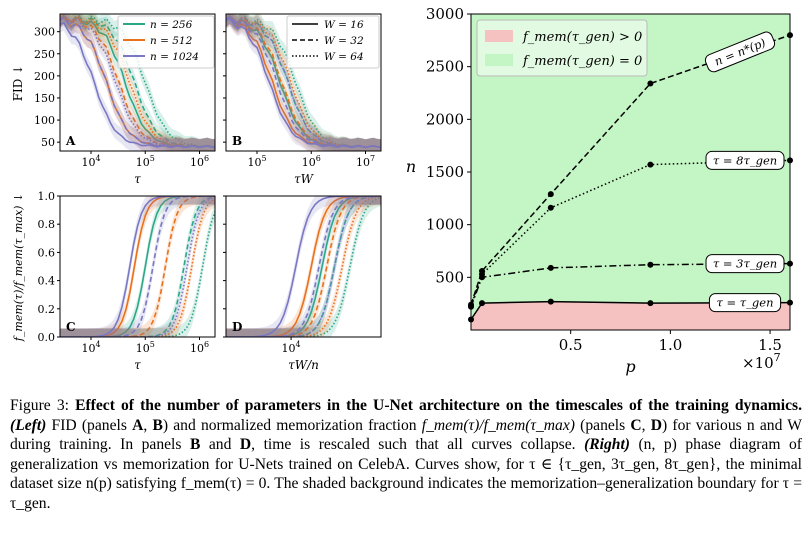 This screenshot has width=811, height=553. I want to click on panel-c: C 0.0 0.2 0.4 0.6 0.8 1.0 10⁴ 10⁵ 10⁶ τ, so click(127, 281).